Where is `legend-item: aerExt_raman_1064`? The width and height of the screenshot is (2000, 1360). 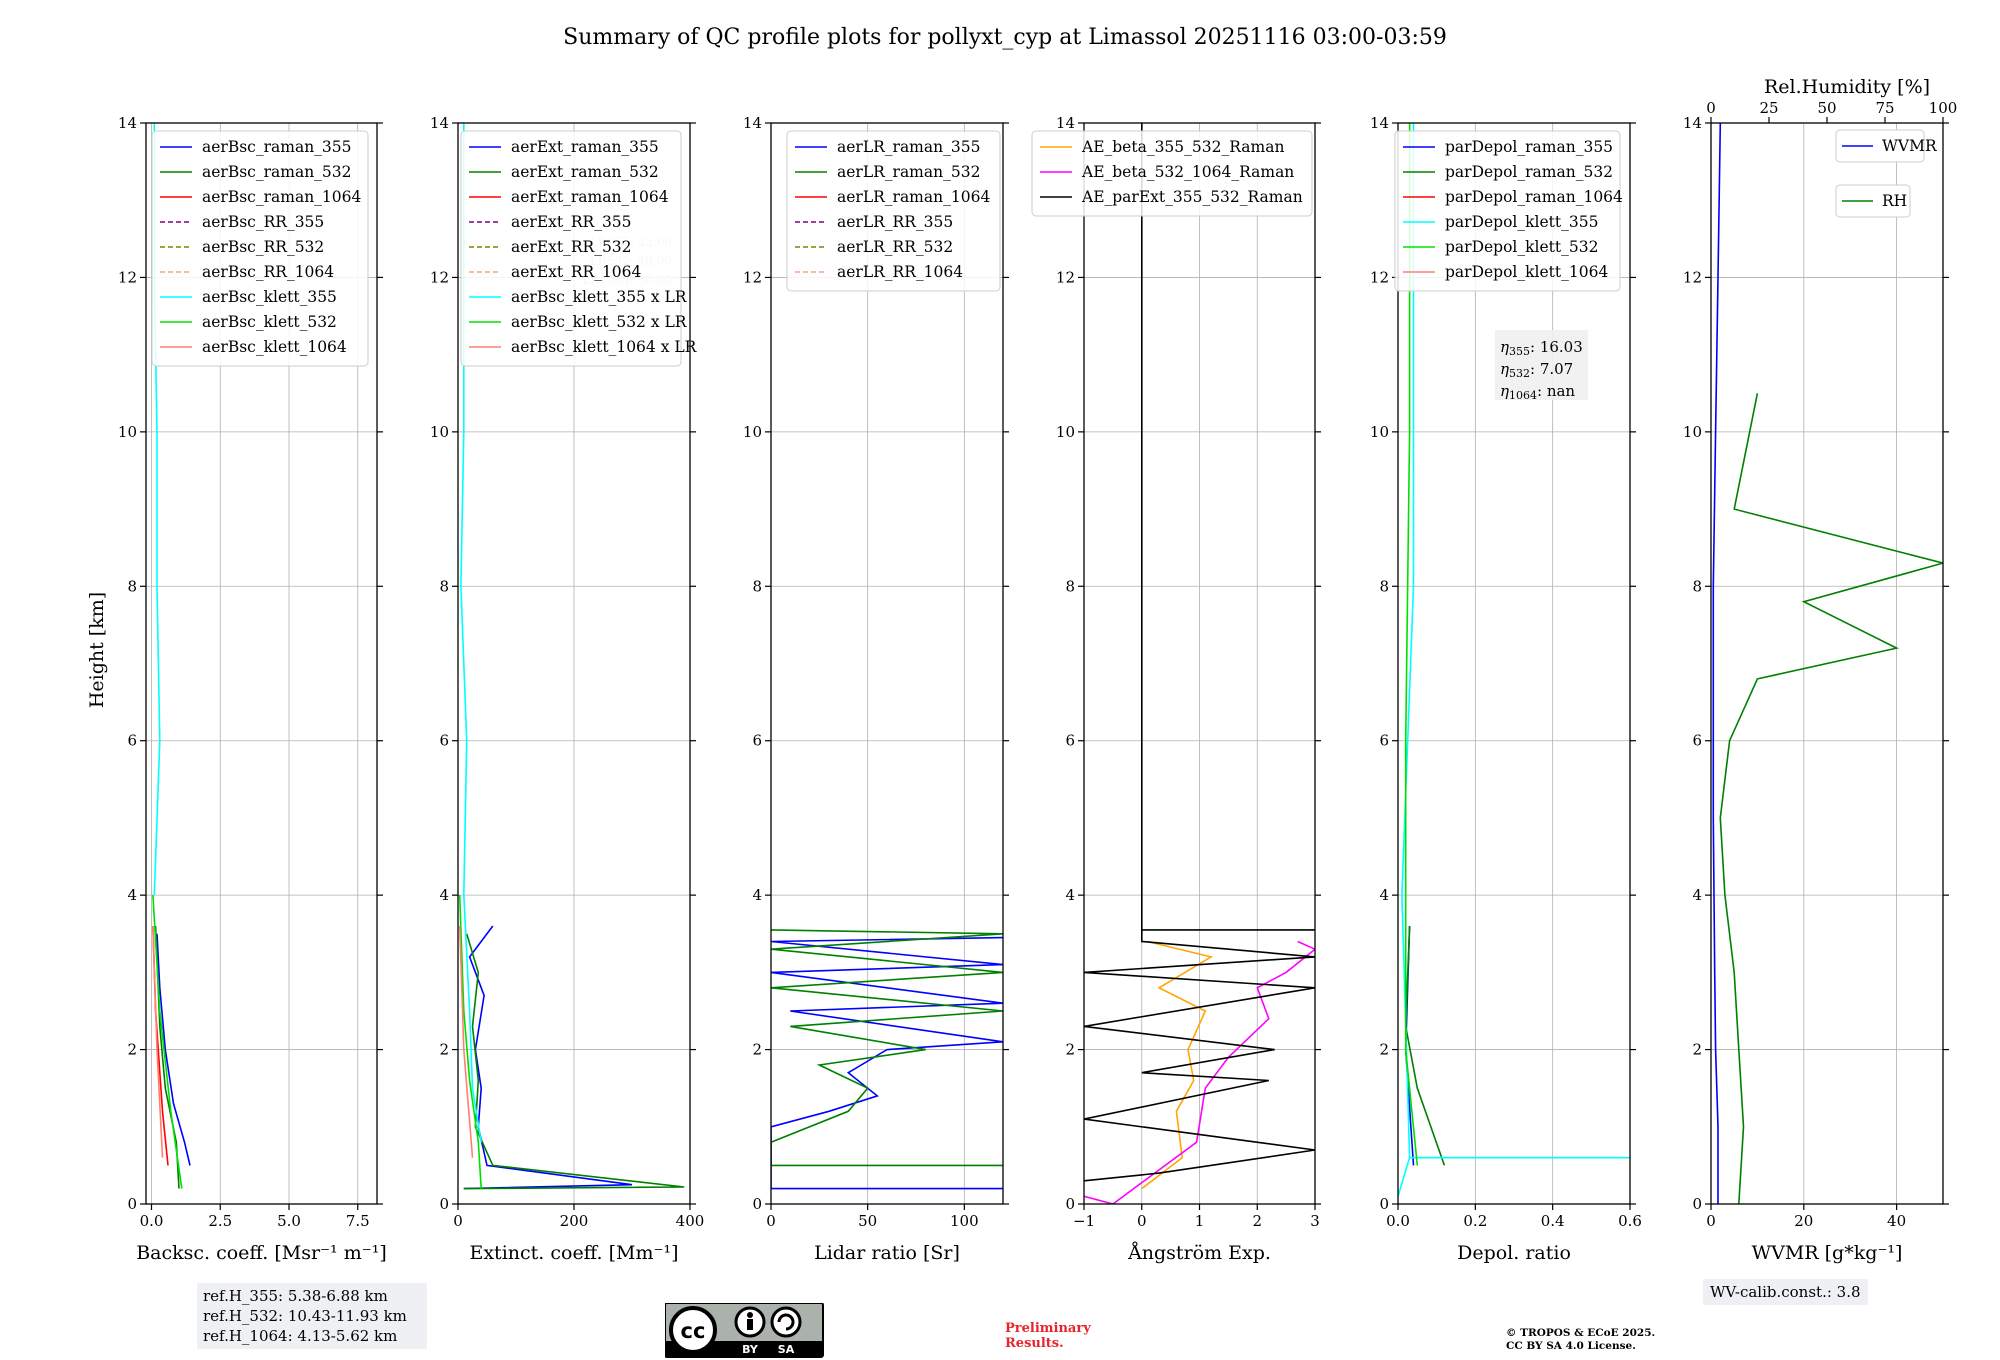
legend-item: aerExt_raman_1064 is located at coordinates (590, 197).